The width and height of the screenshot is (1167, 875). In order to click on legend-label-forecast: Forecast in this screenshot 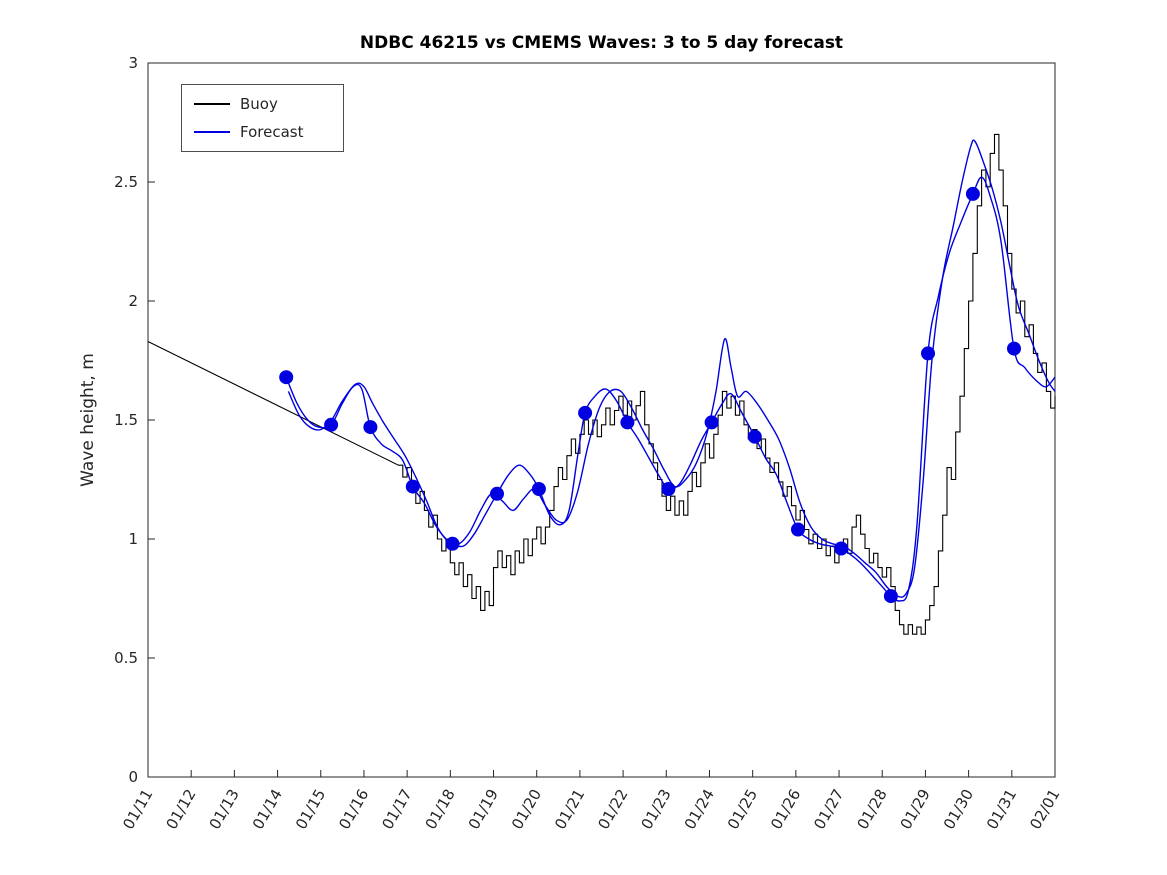, I will do `click(272, 132)`.